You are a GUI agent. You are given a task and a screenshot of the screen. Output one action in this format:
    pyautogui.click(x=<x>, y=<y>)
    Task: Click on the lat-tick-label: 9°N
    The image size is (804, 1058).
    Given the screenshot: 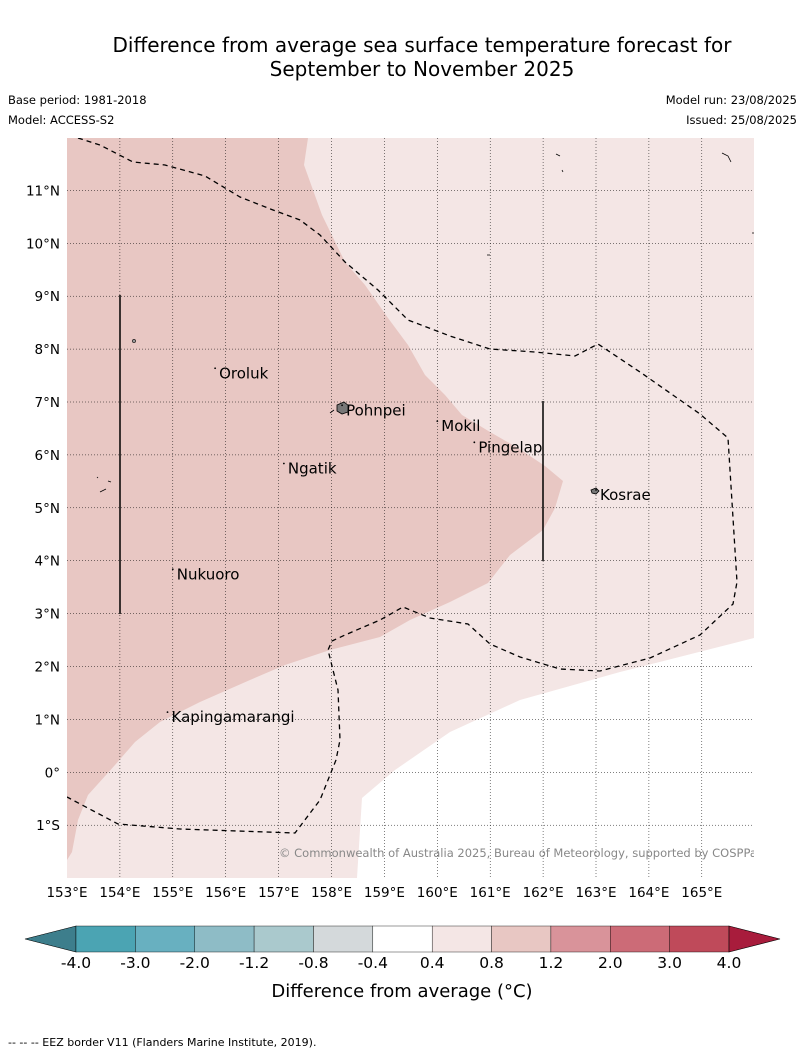 What is the action you would take?
    pyautogui.click(x=47, y=297)
    